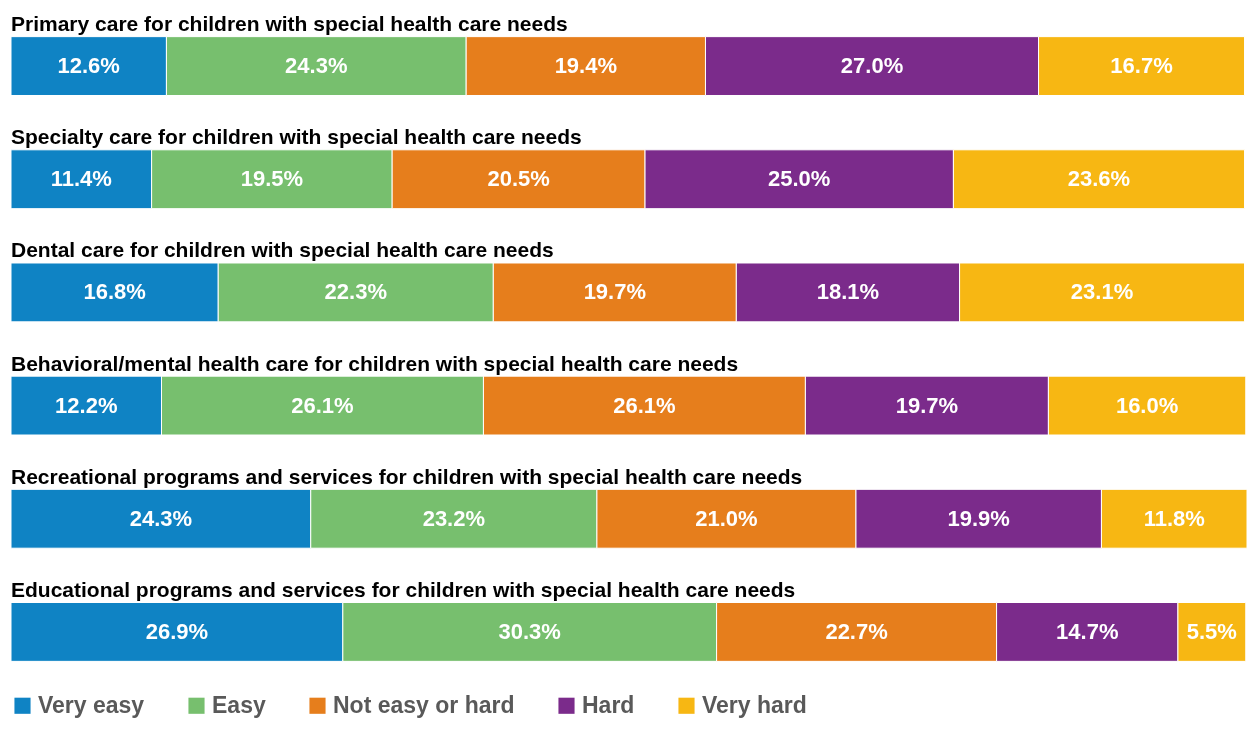  What do you see at coordinates (754, 704) in the screenshot?
I see `legend-label: Very hard` at bounding box center [754, 704].